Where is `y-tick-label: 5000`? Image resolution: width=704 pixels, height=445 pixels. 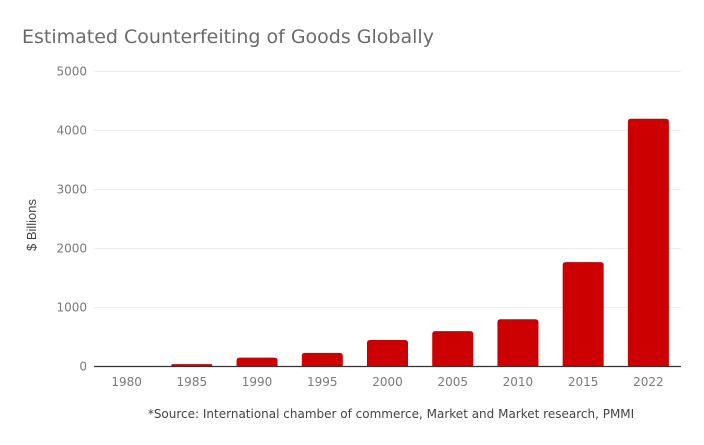
y-tick-label: 5000 is located at coordinates (71, 72).